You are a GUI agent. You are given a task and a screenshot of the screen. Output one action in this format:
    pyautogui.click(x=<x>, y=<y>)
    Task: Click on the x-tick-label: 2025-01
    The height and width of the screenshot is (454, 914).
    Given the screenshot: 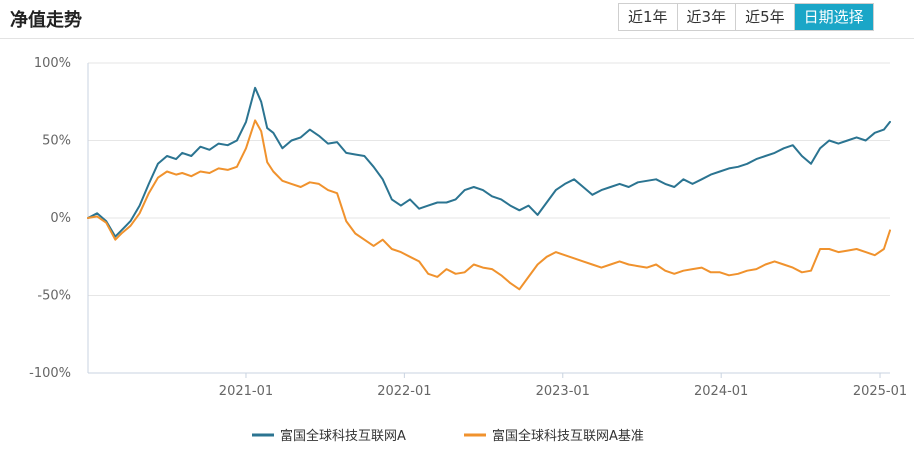 What is the action you would take?
    pyautogui.click(x=880, y=391)
    